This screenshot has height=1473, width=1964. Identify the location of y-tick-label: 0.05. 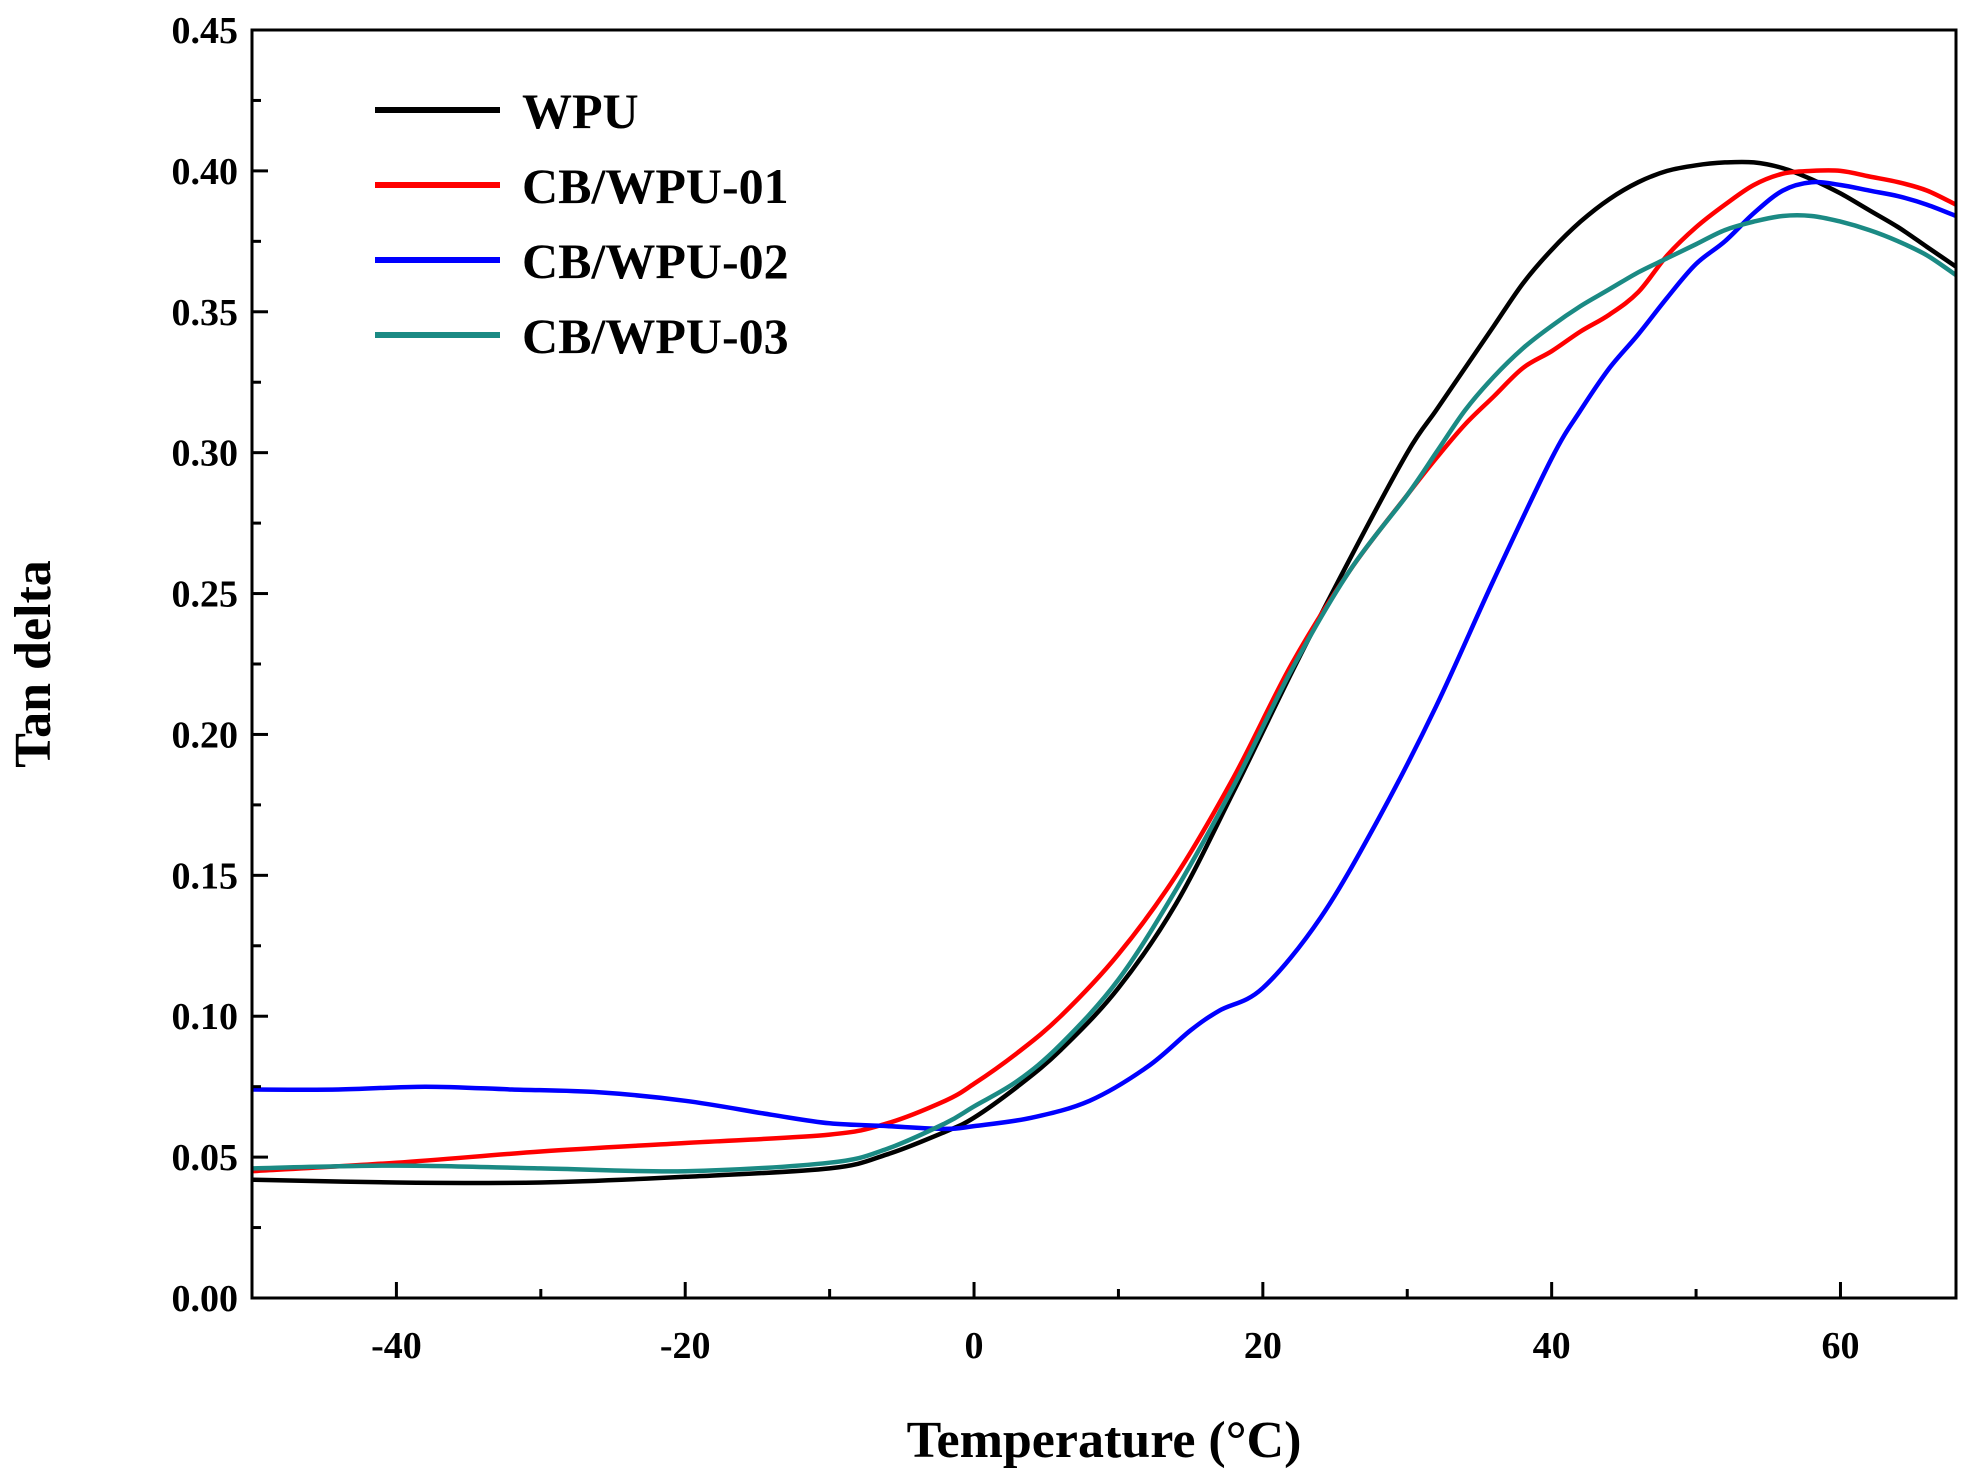
(205, 1158).